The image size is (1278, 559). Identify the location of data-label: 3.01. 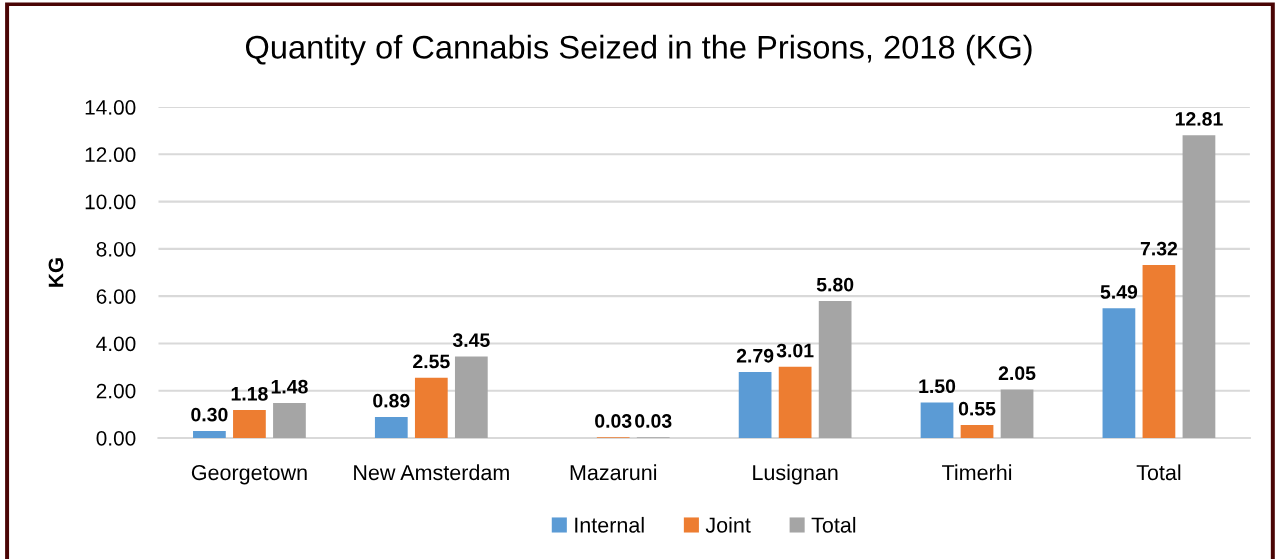
(795, 350).